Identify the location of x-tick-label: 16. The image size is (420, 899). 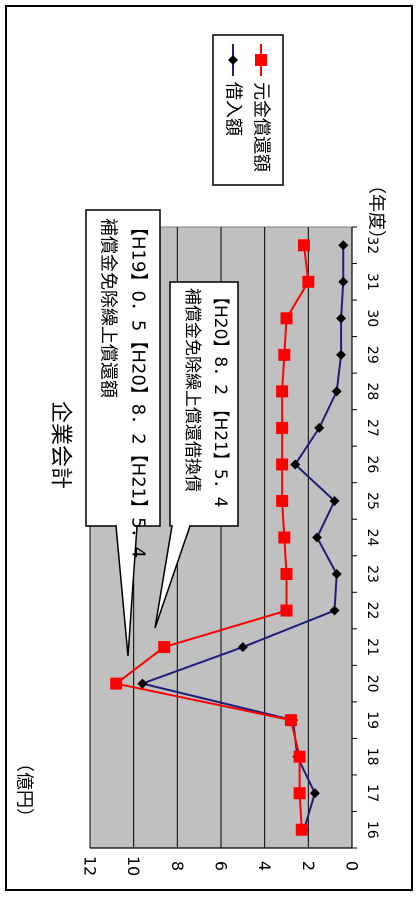
(372, 830).